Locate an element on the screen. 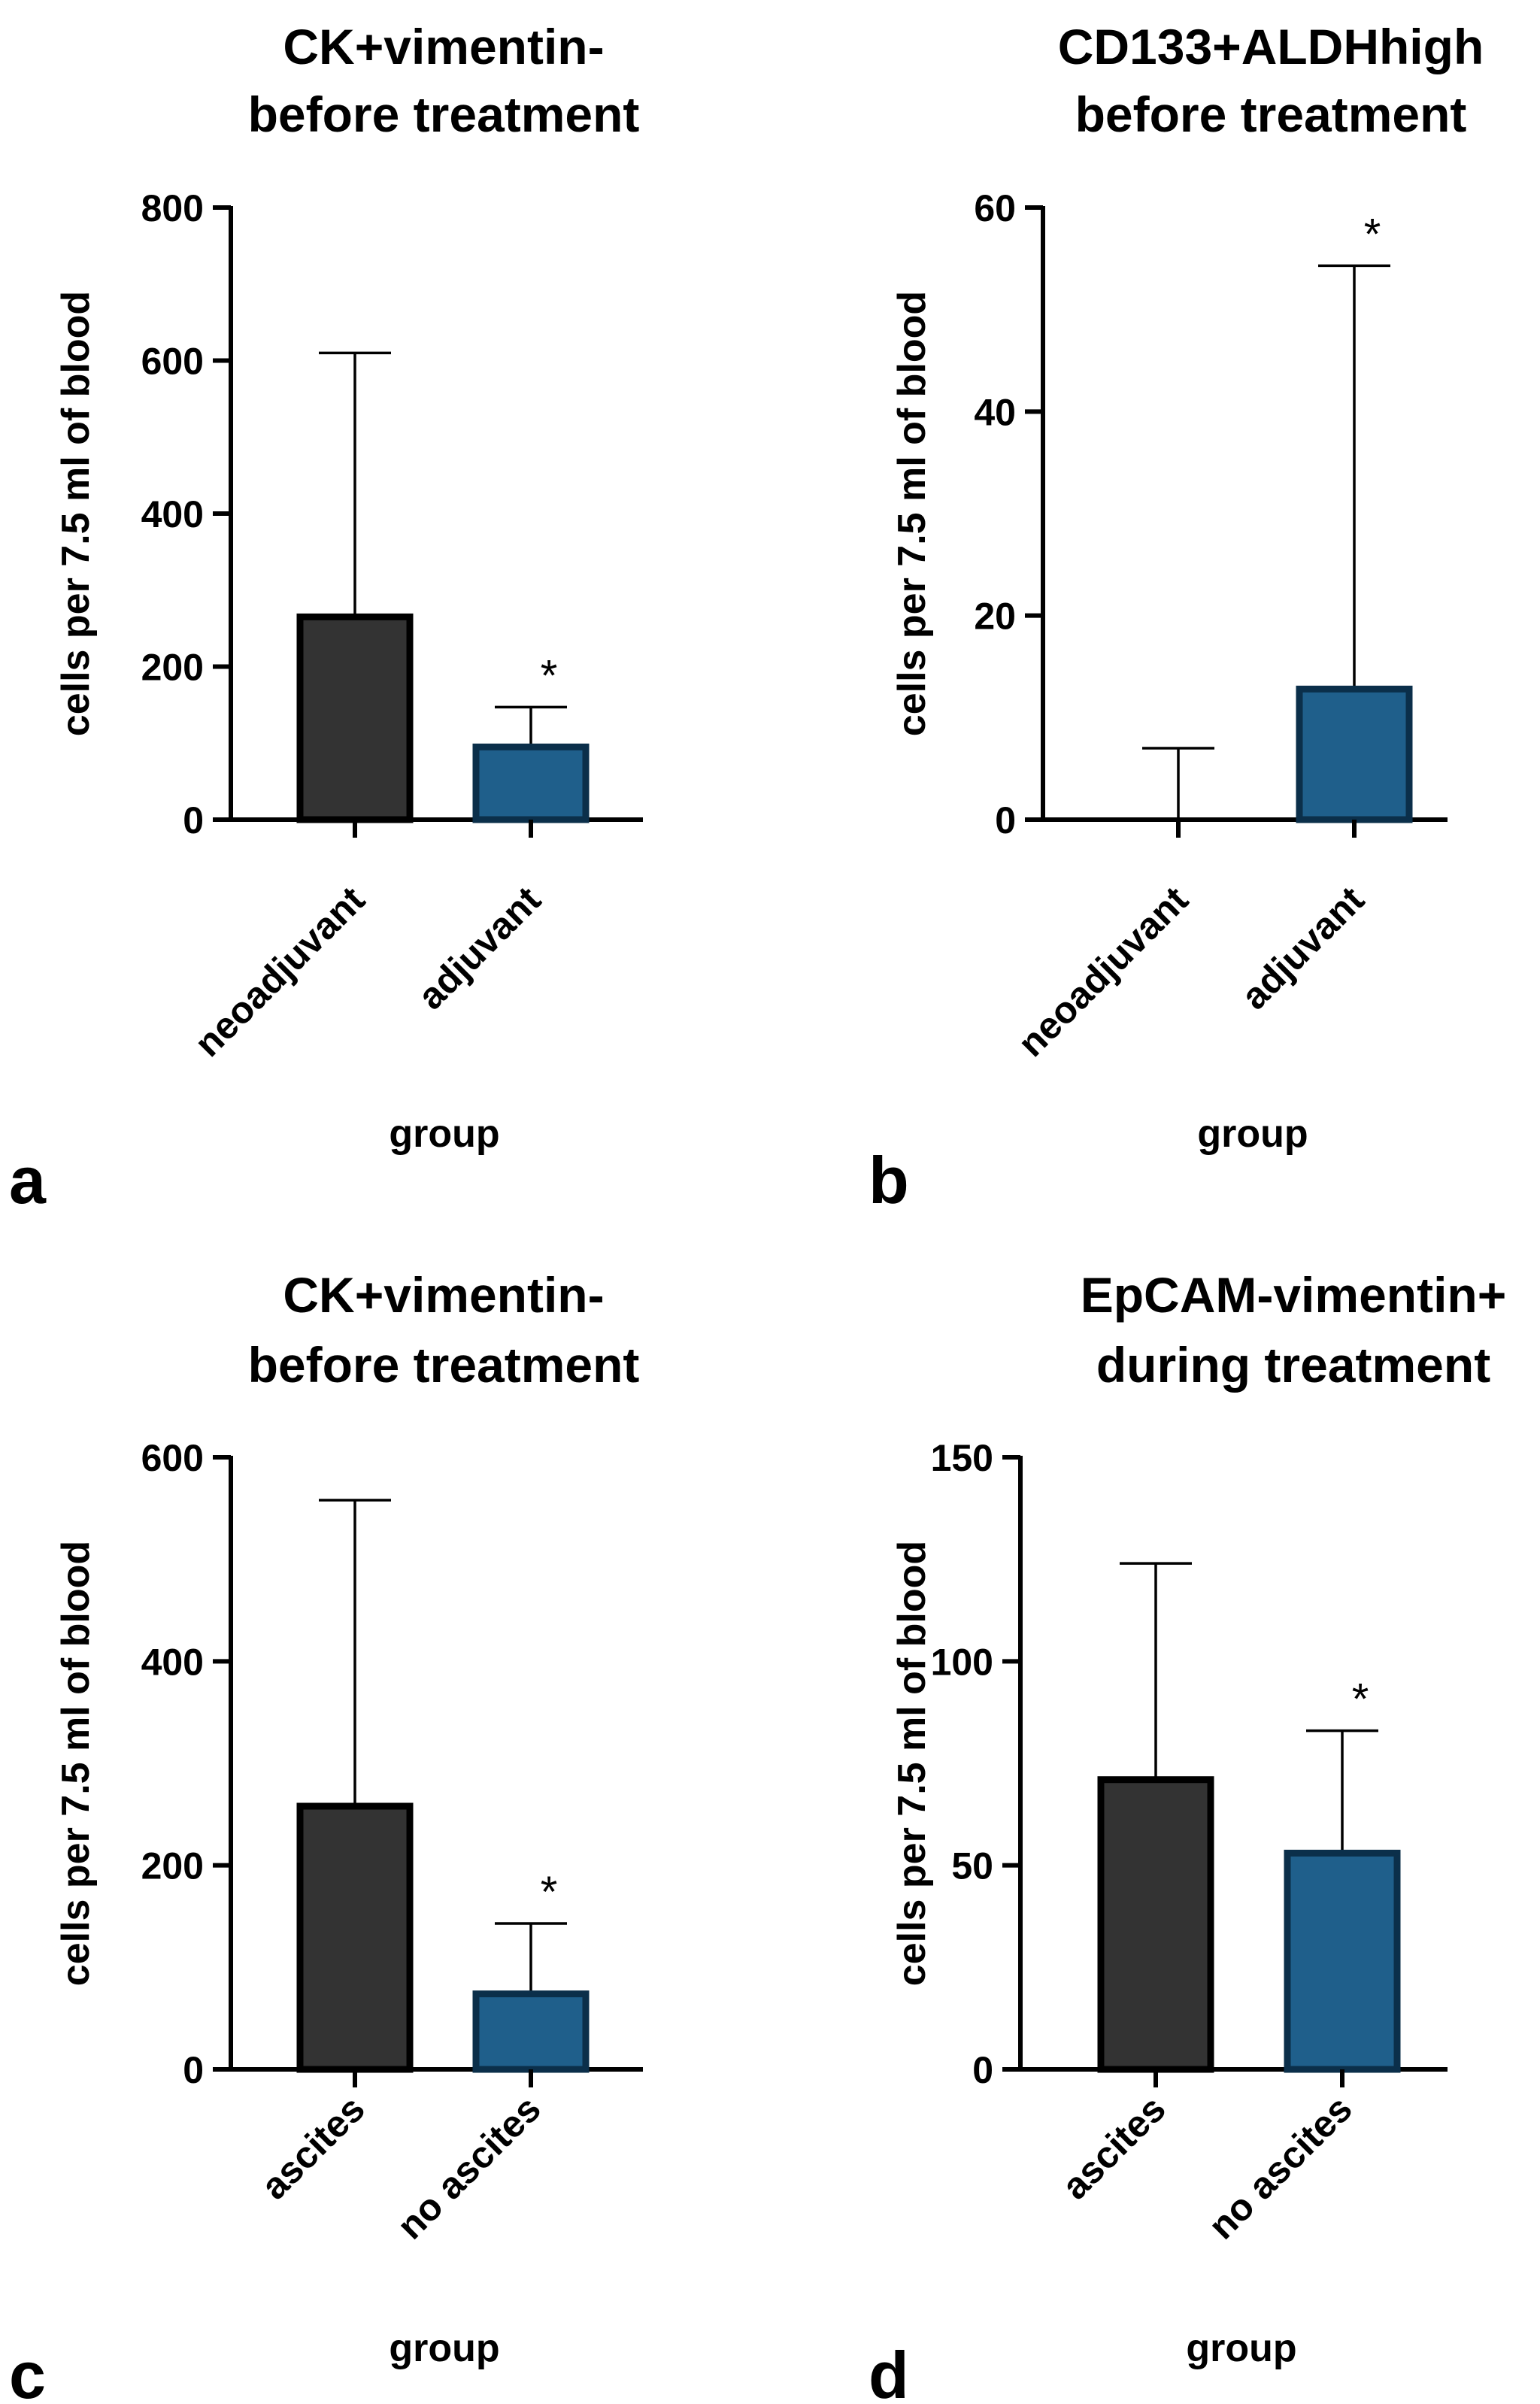  panel-letter: a is located at coordinates (28, 1180).